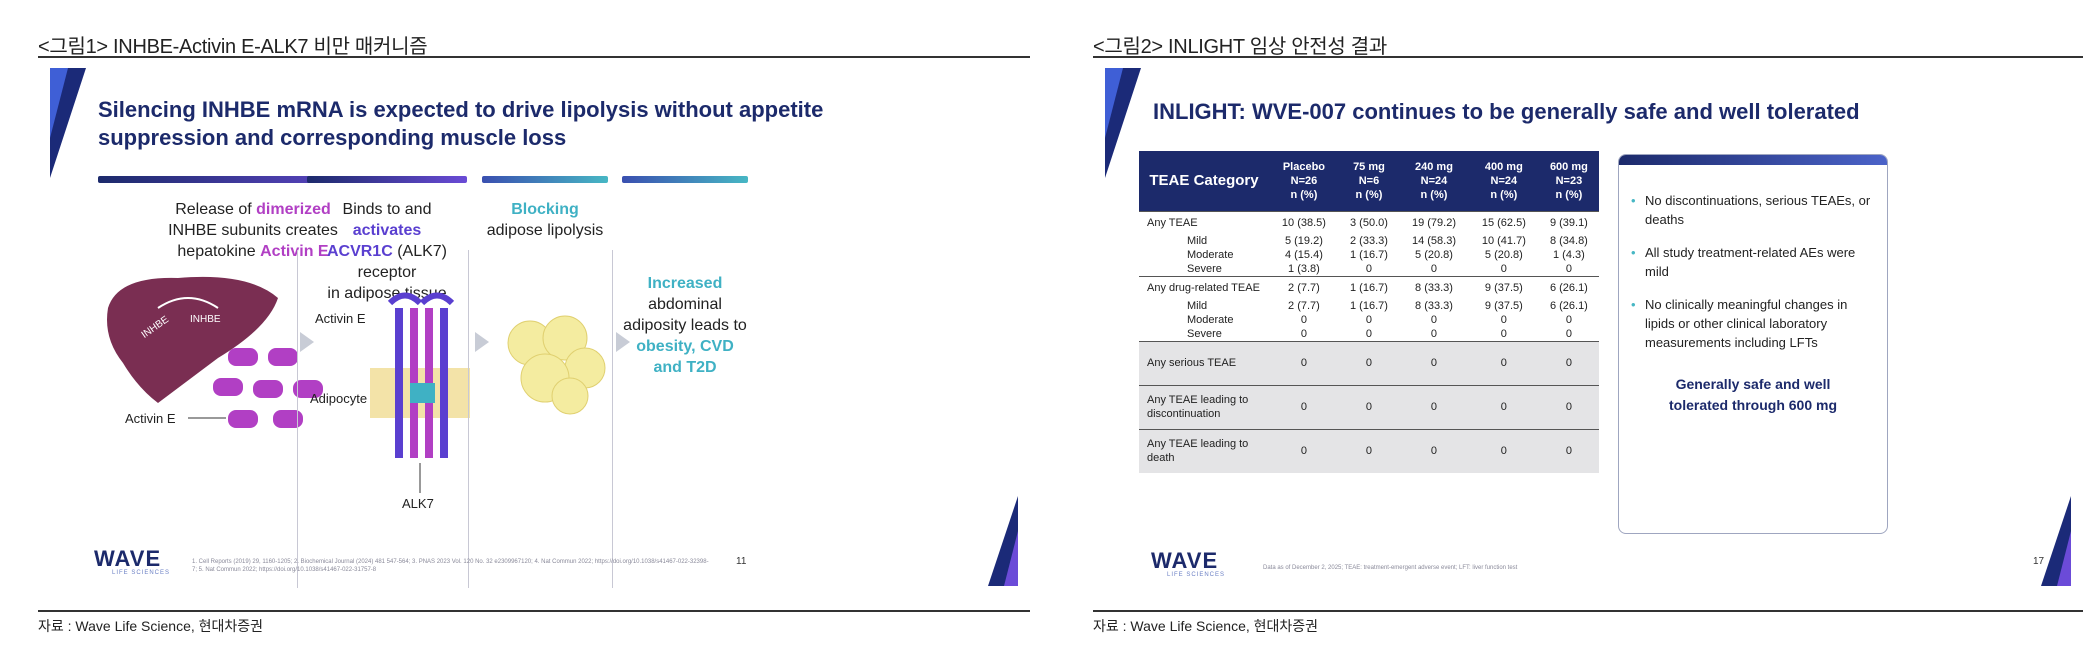 This screenshot has width=2083, height=660. I want to click on step-blocking: Blocking adipose lipolysis, so click(545, 208).